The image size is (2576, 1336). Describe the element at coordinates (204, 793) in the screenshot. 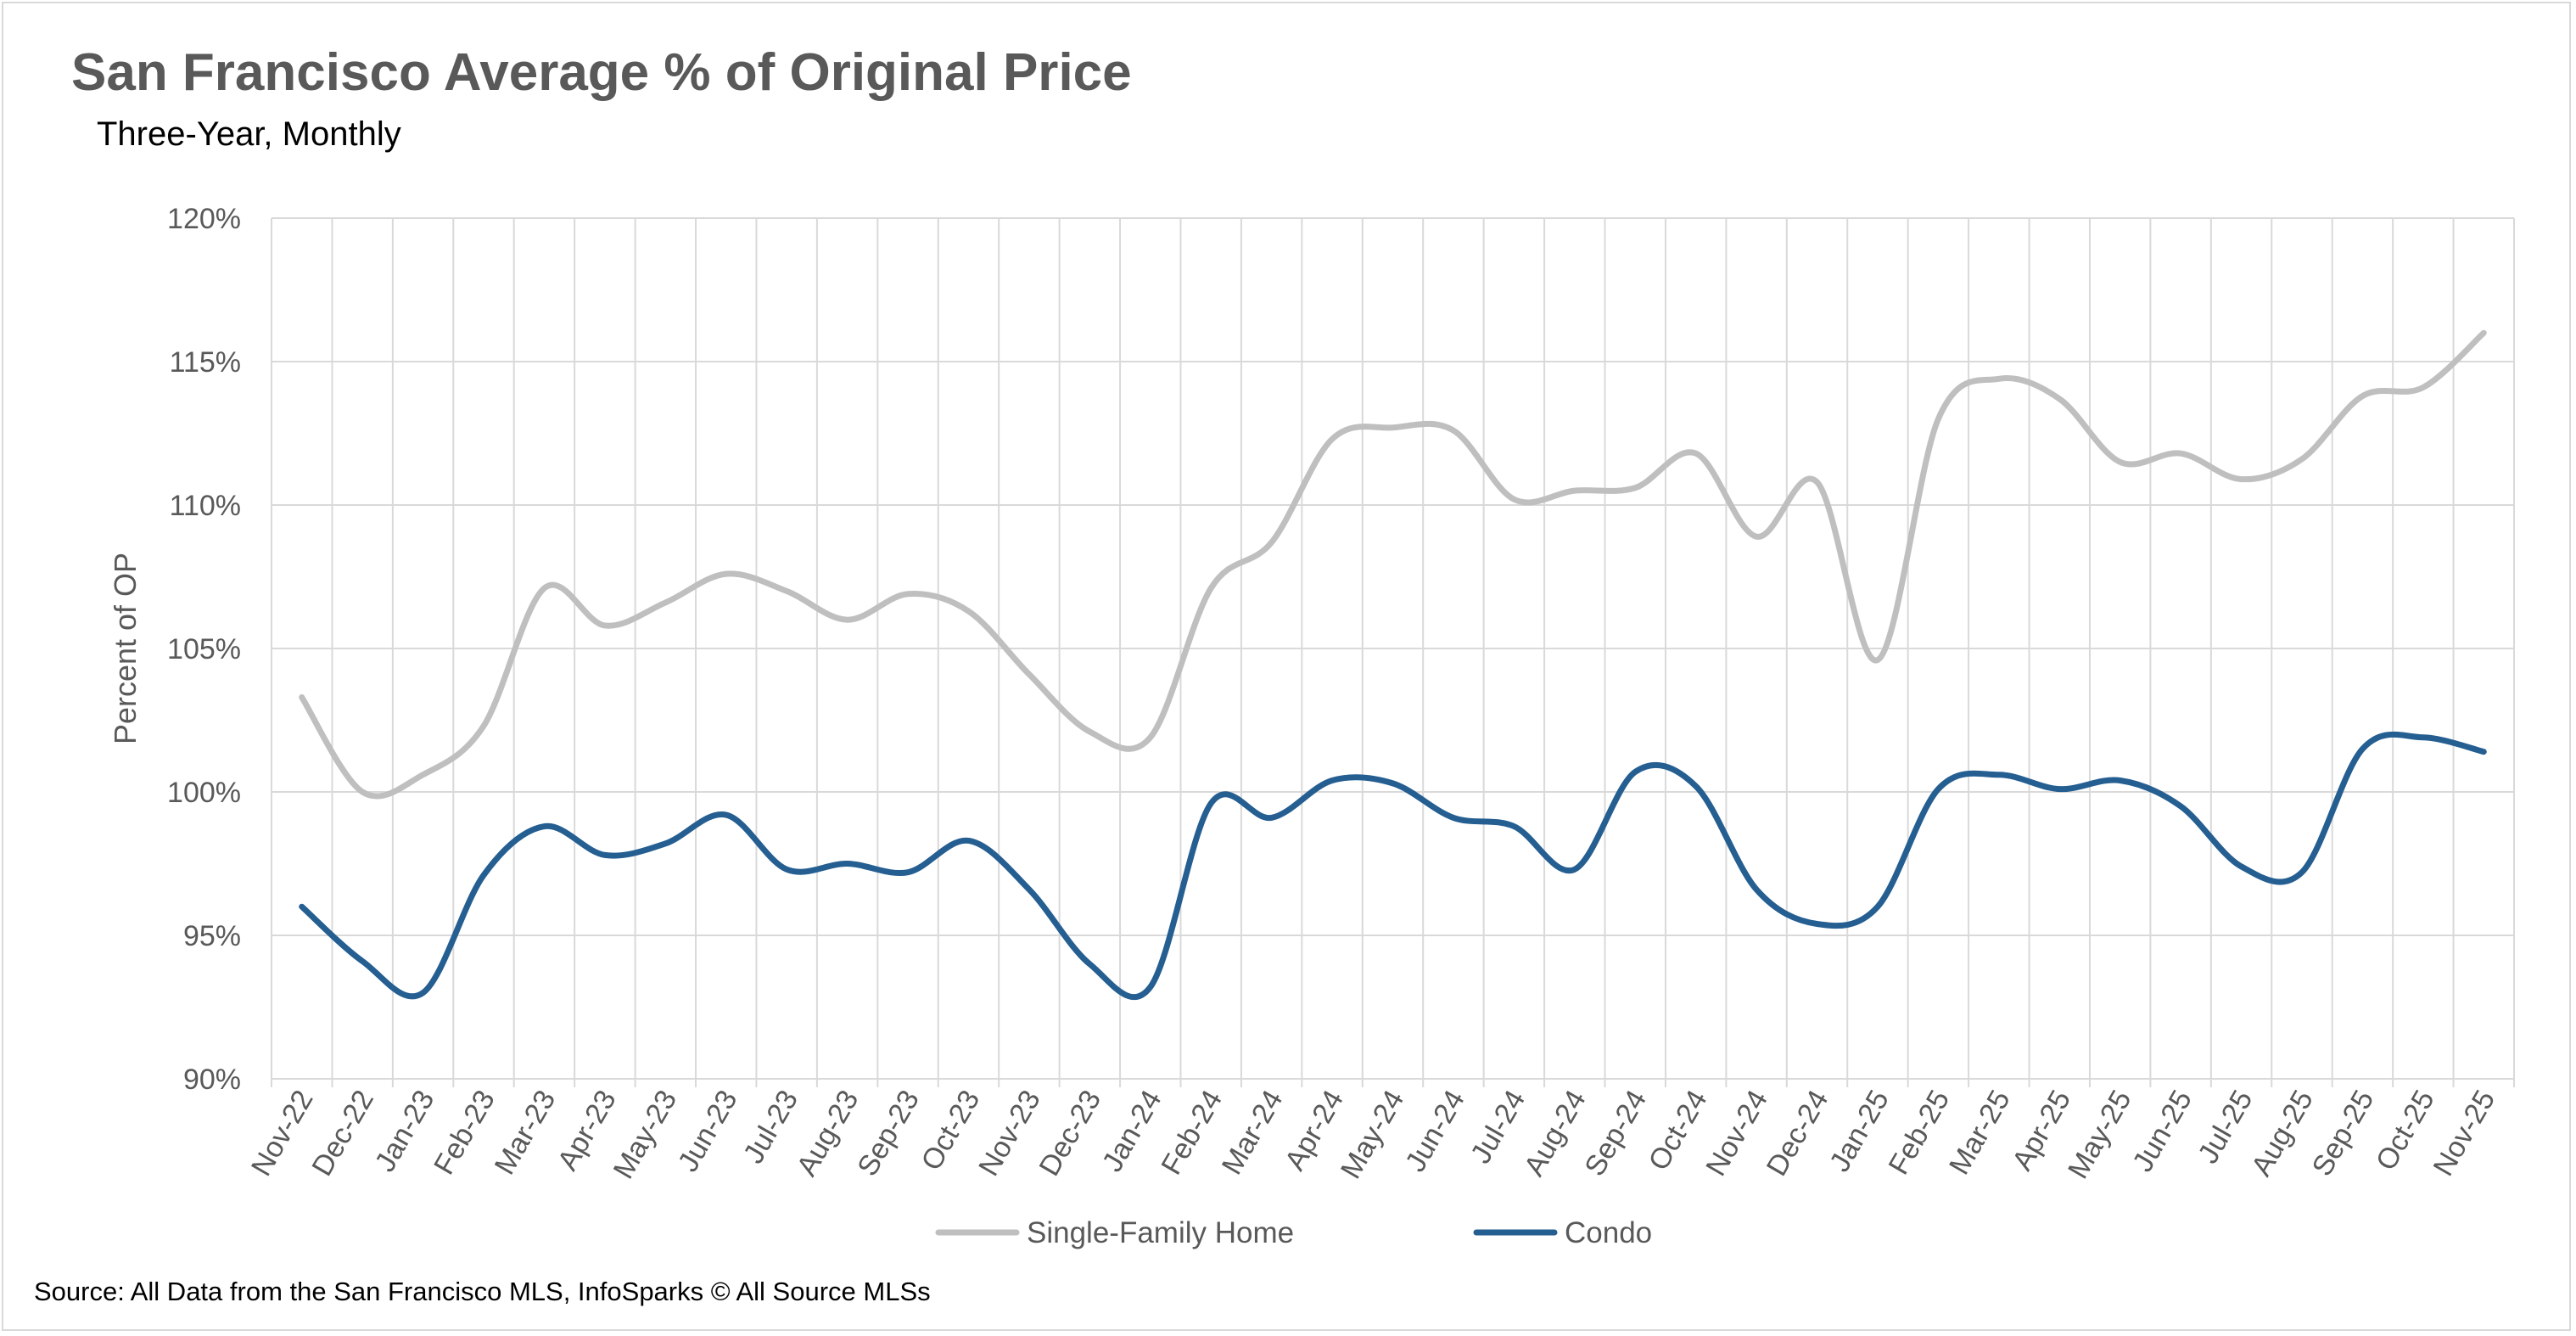

I see `y-tick-label: 100%` at that location.